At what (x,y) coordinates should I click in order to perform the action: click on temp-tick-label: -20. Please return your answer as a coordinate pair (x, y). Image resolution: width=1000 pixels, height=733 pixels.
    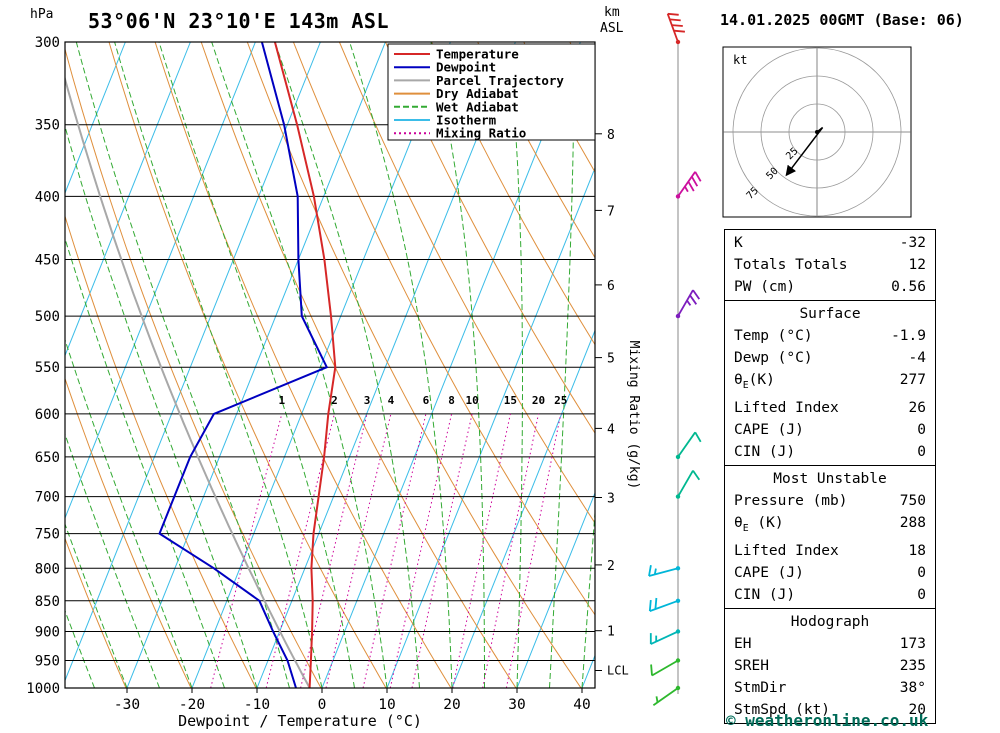
    Looking at the image, I should click on (192, 705).